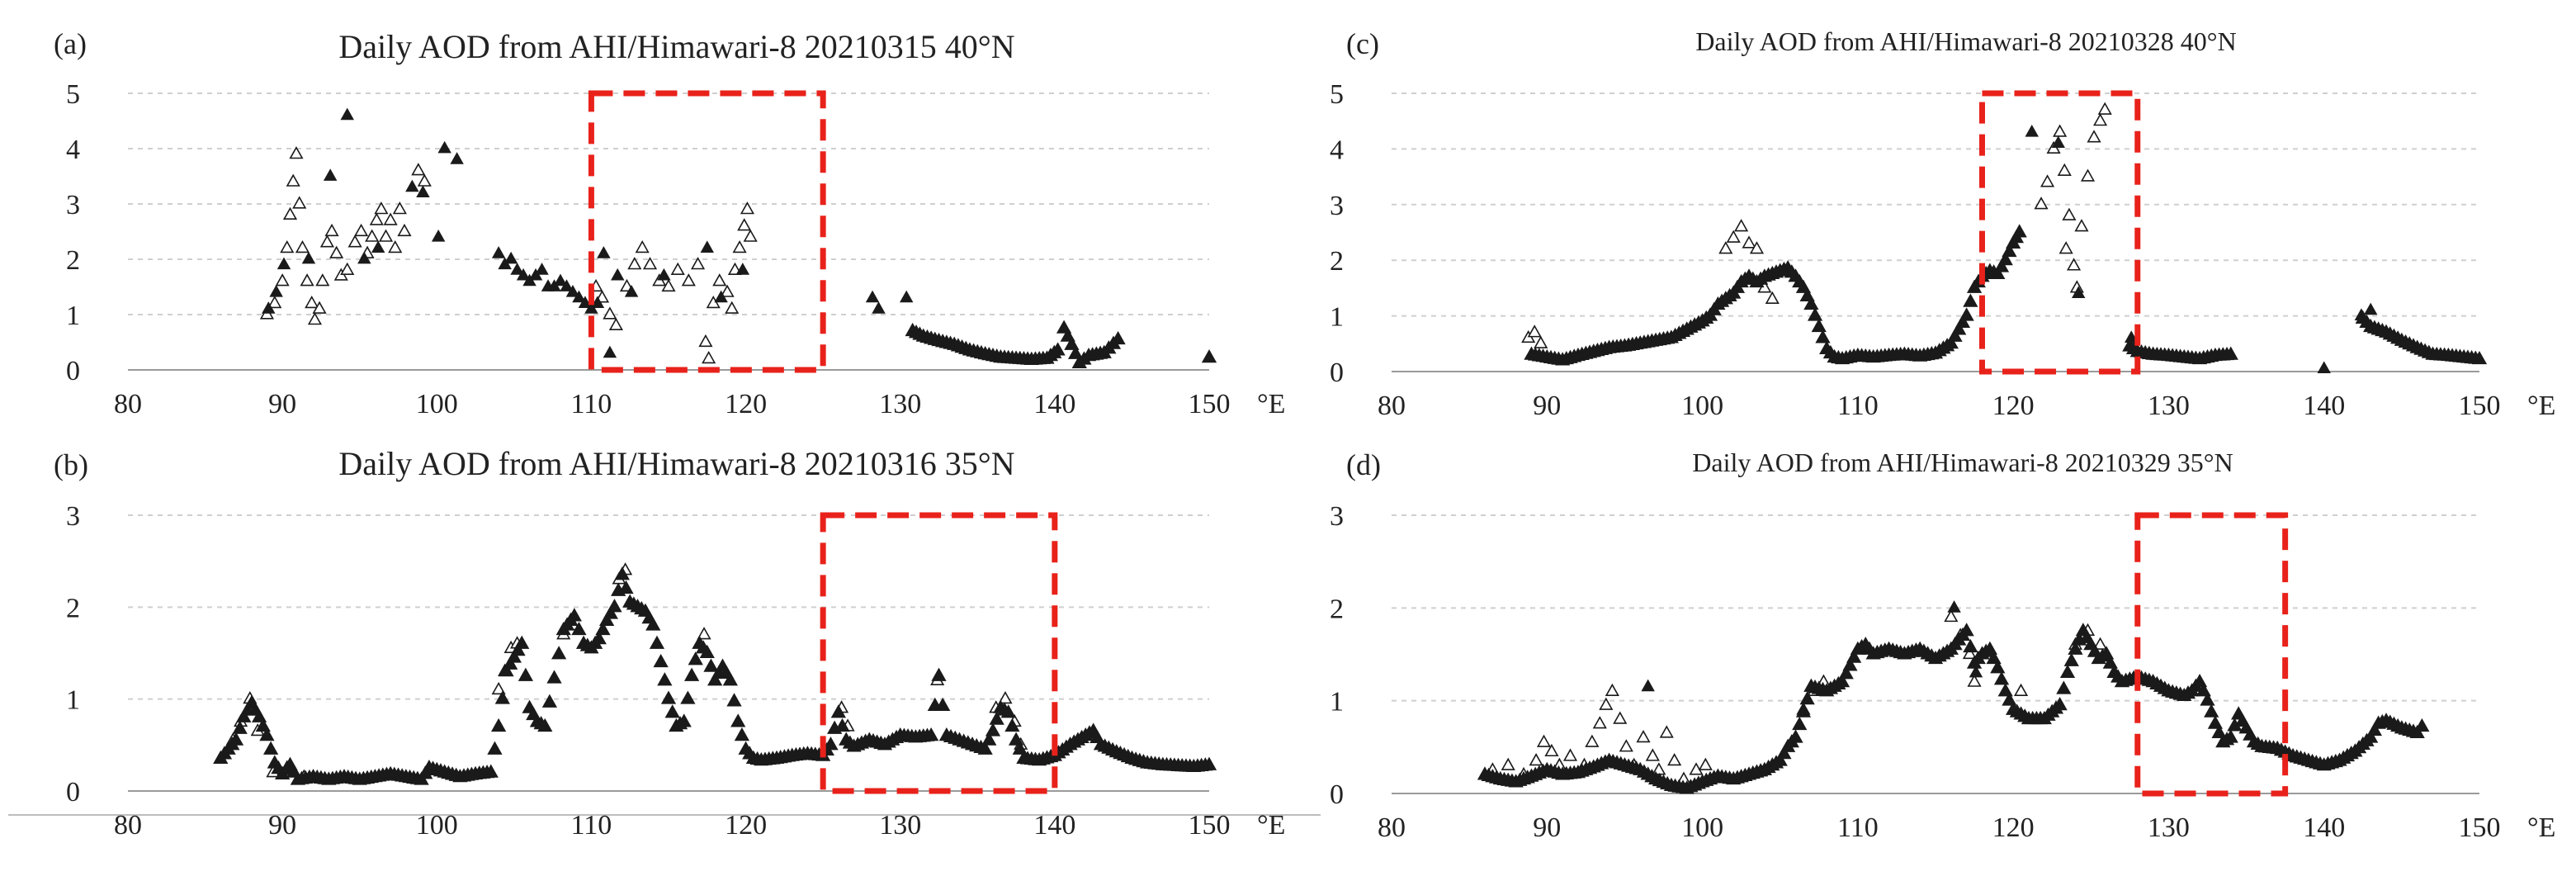 This screenshot has width=2576, height=881. Describe the element at coordinates (70, 44) in the screenshot. I see `panel-label: (a)` at that location.